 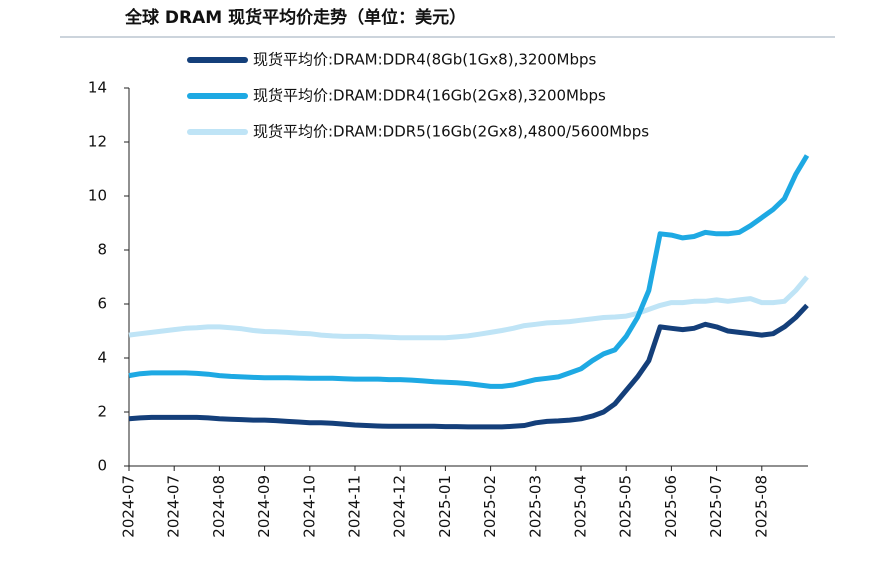 I want to click on x-tick-label: 2024-11, so click(x=355, y=506).